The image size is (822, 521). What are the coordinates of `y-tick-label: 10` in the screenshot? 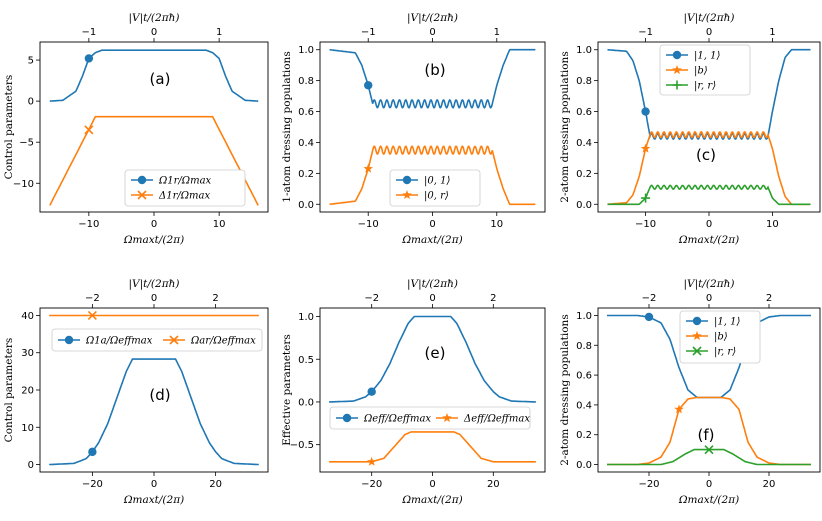 It's located at (27, 428).